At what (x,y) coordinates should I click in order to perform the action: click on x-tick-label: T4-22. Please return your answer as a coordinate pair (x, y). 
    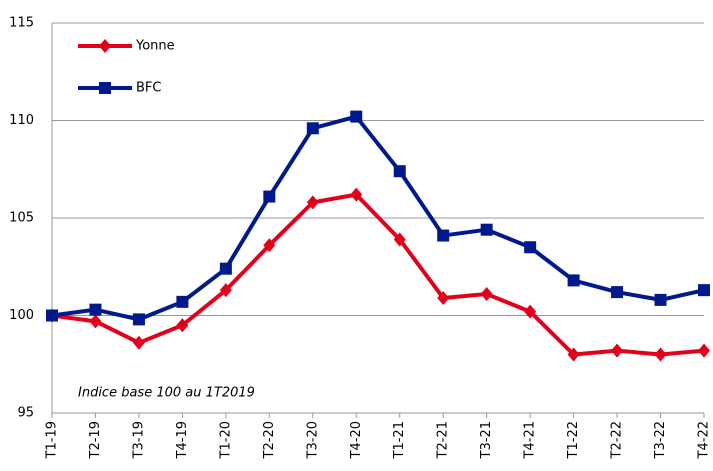
    Looking at the image, I should click on (704, 440).